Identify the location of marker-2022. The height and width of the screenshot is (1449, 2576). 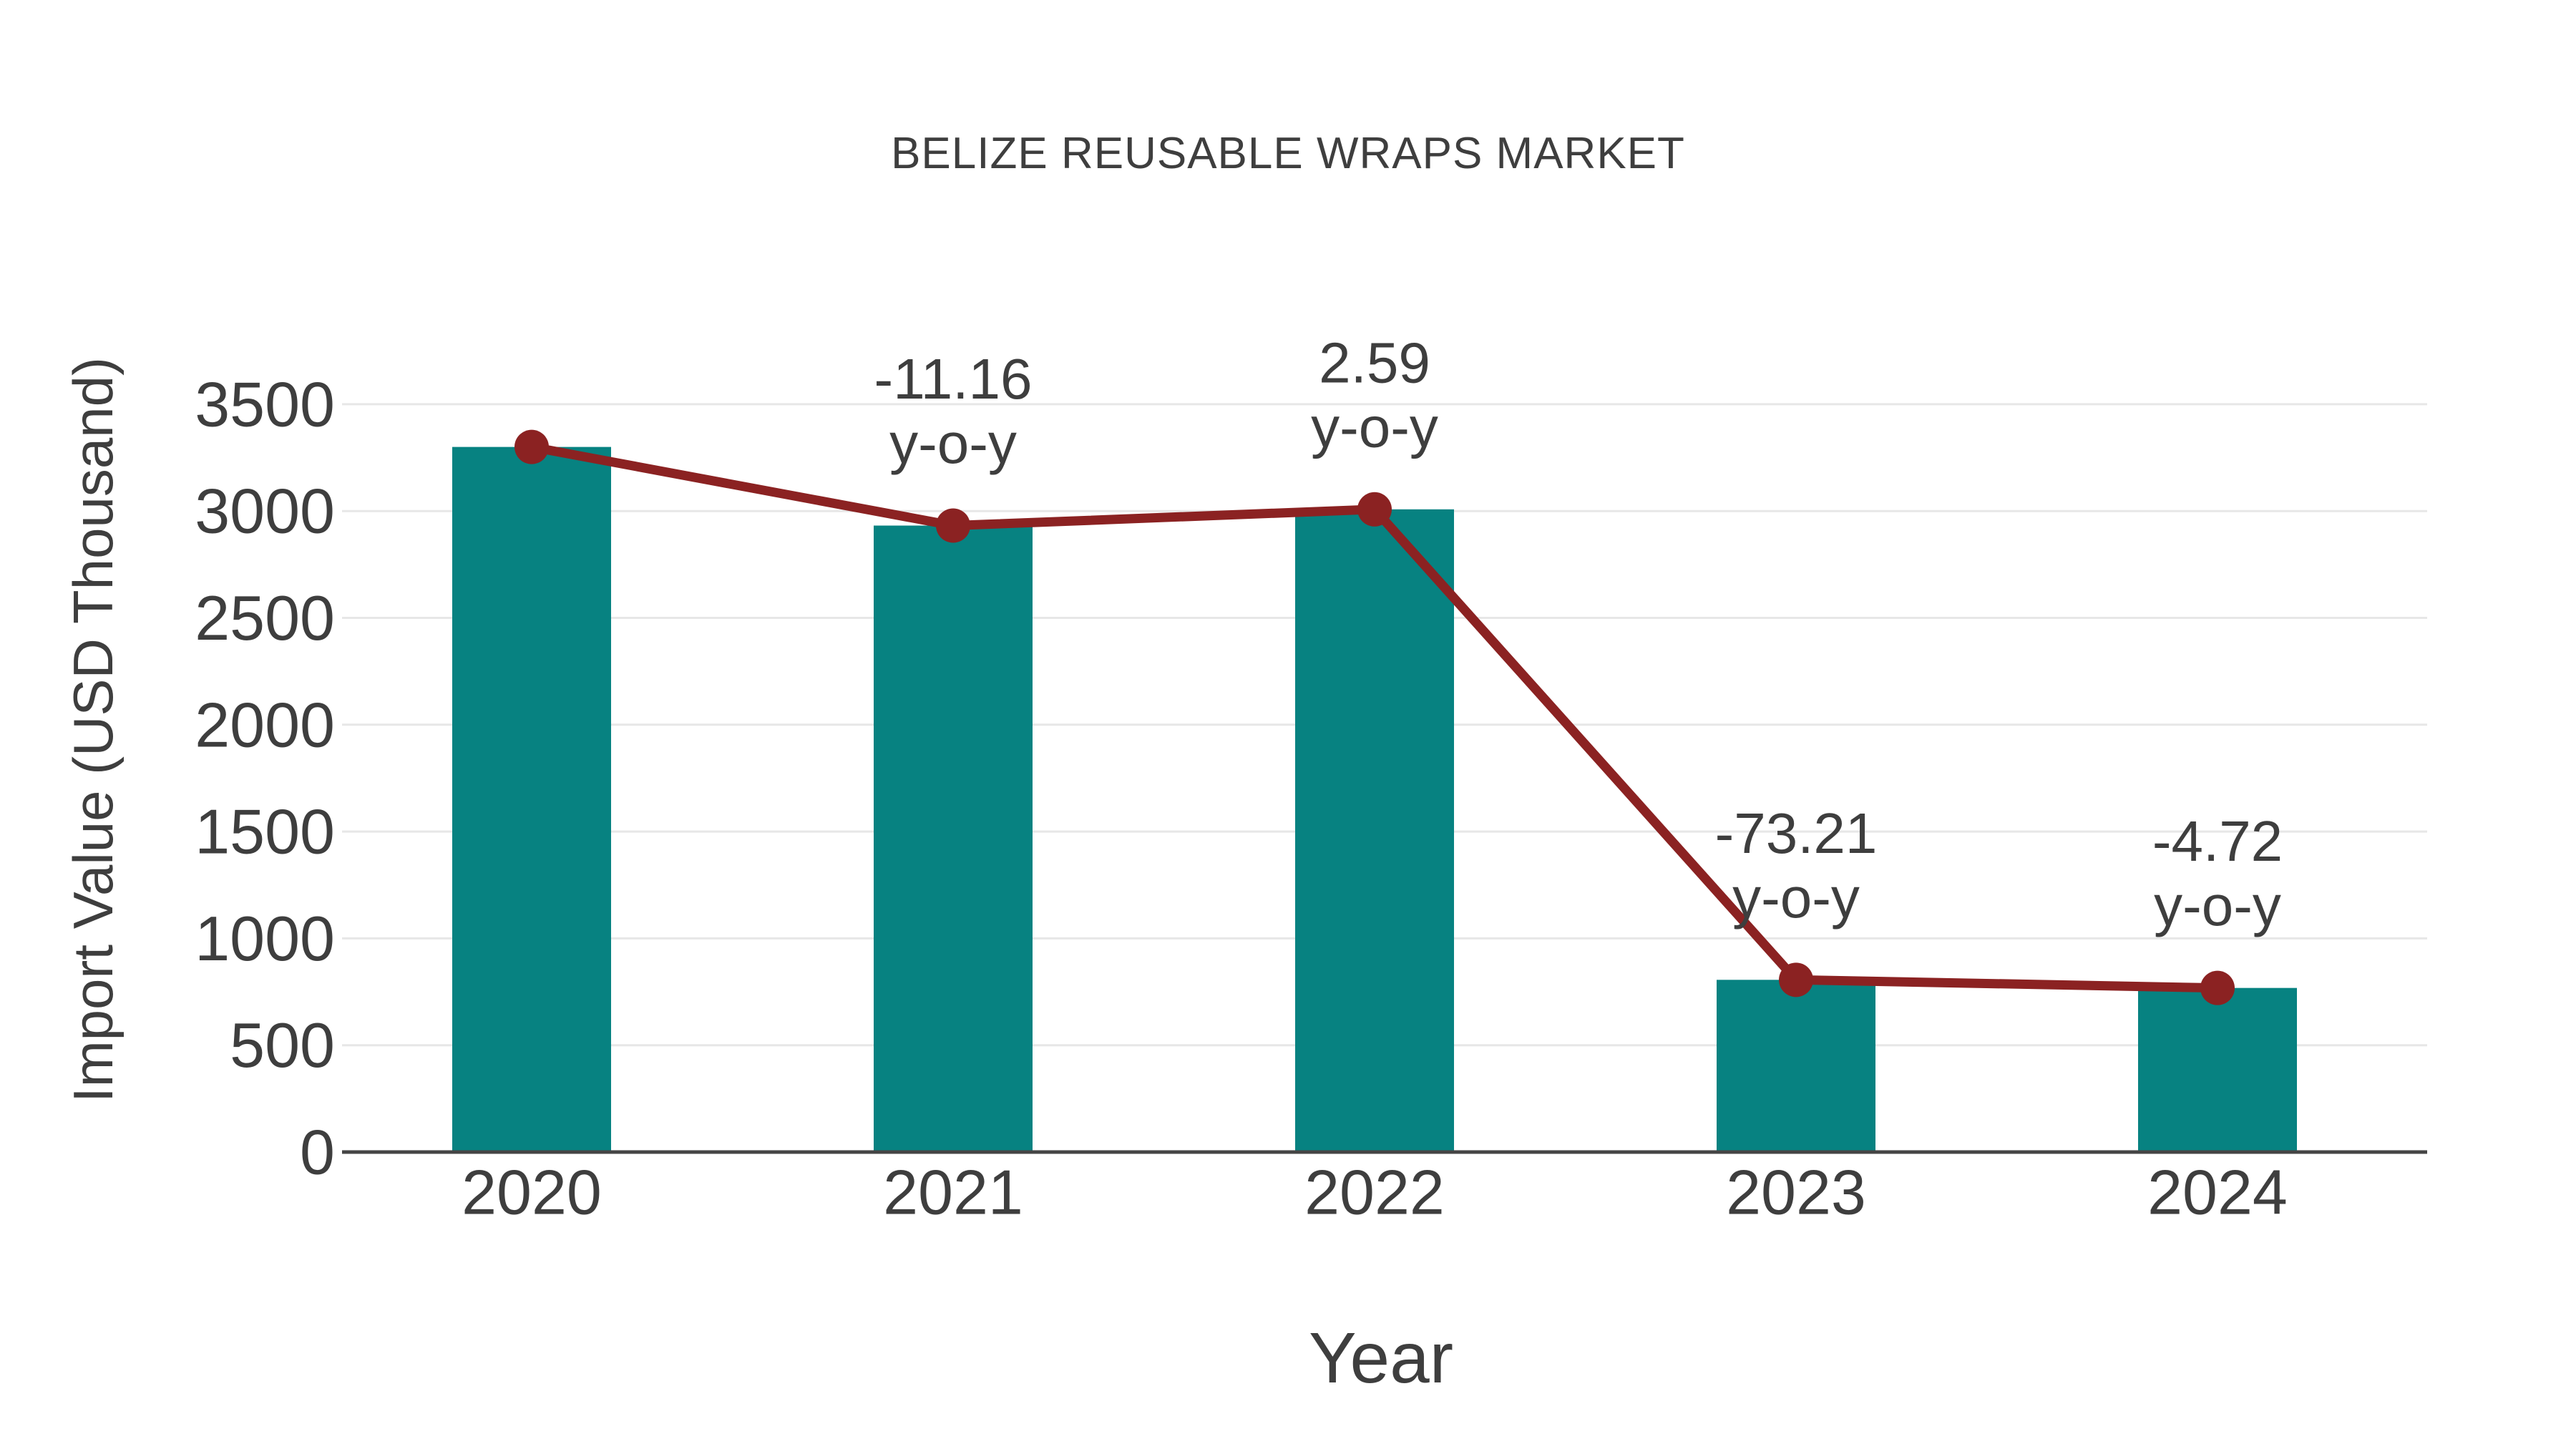
(1374, 509).